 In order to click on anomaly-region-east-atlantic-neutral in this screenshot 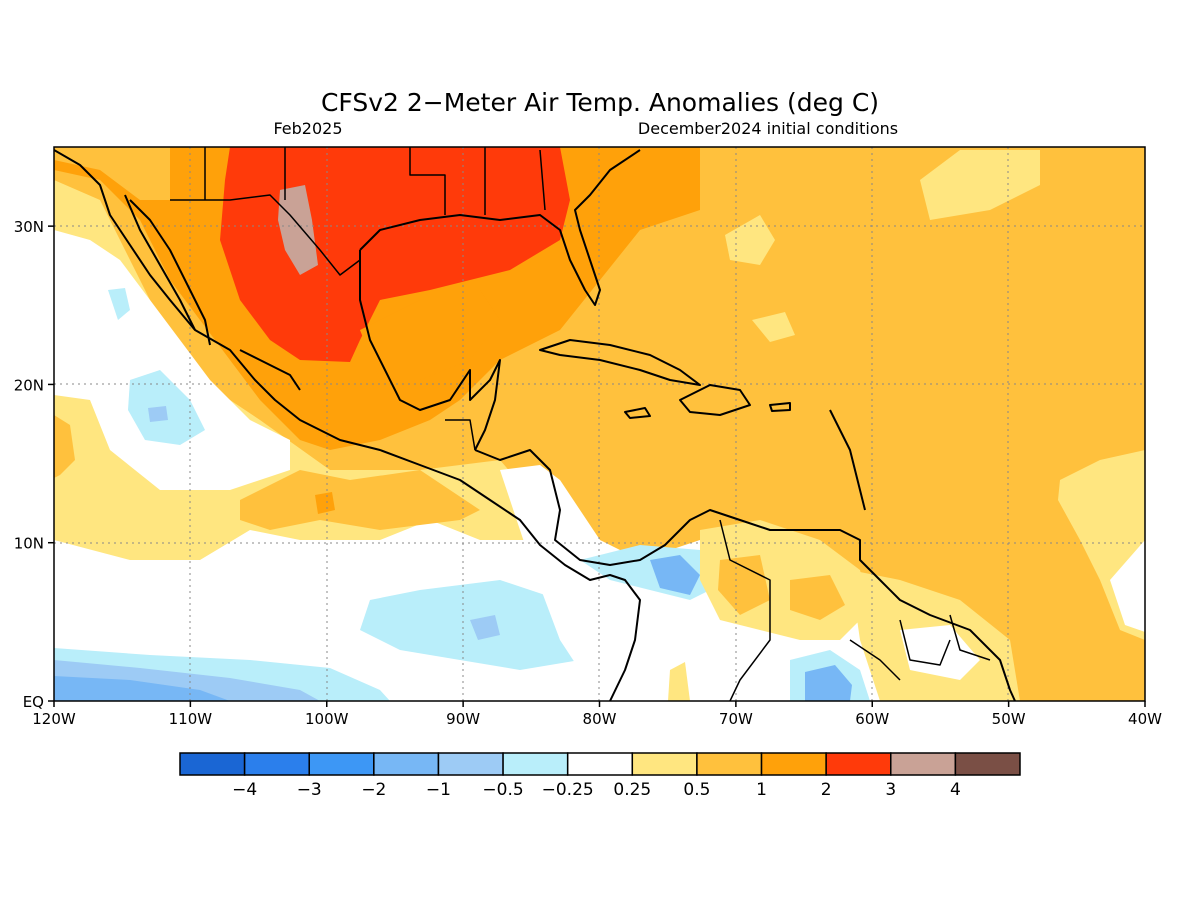, I will do `click(1127, 586)`.